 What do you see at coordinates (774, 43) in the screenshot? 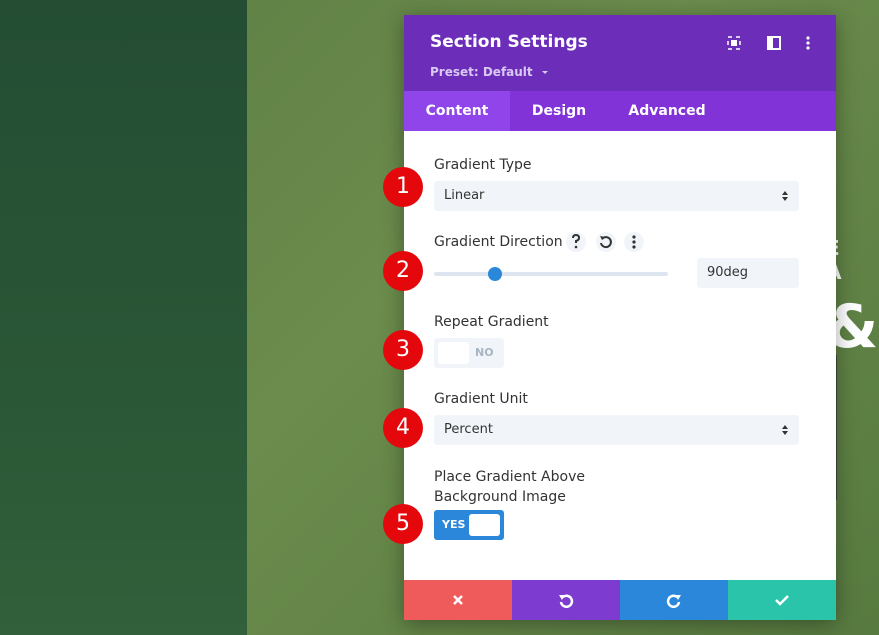
I see `layout-icon` at bounding box center [774, 43].